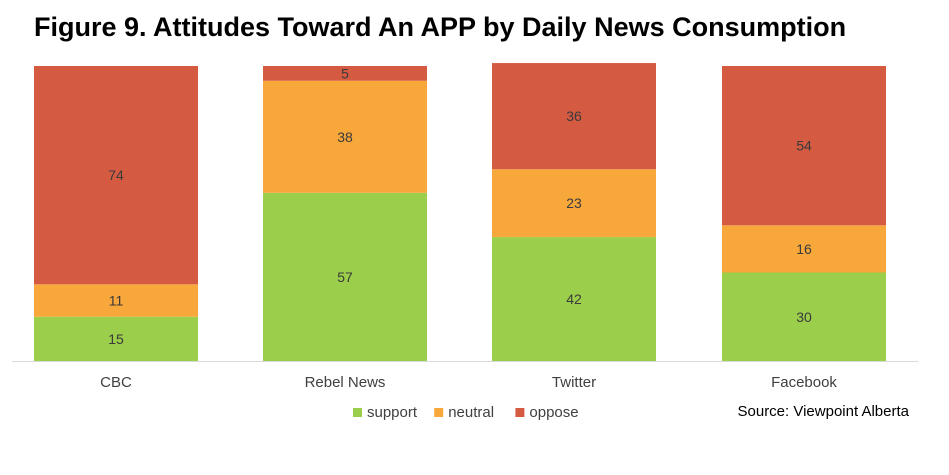 This screenshot has height=475, width=949. I want to click on x-tick-label: Facebook, so click(804, 382).